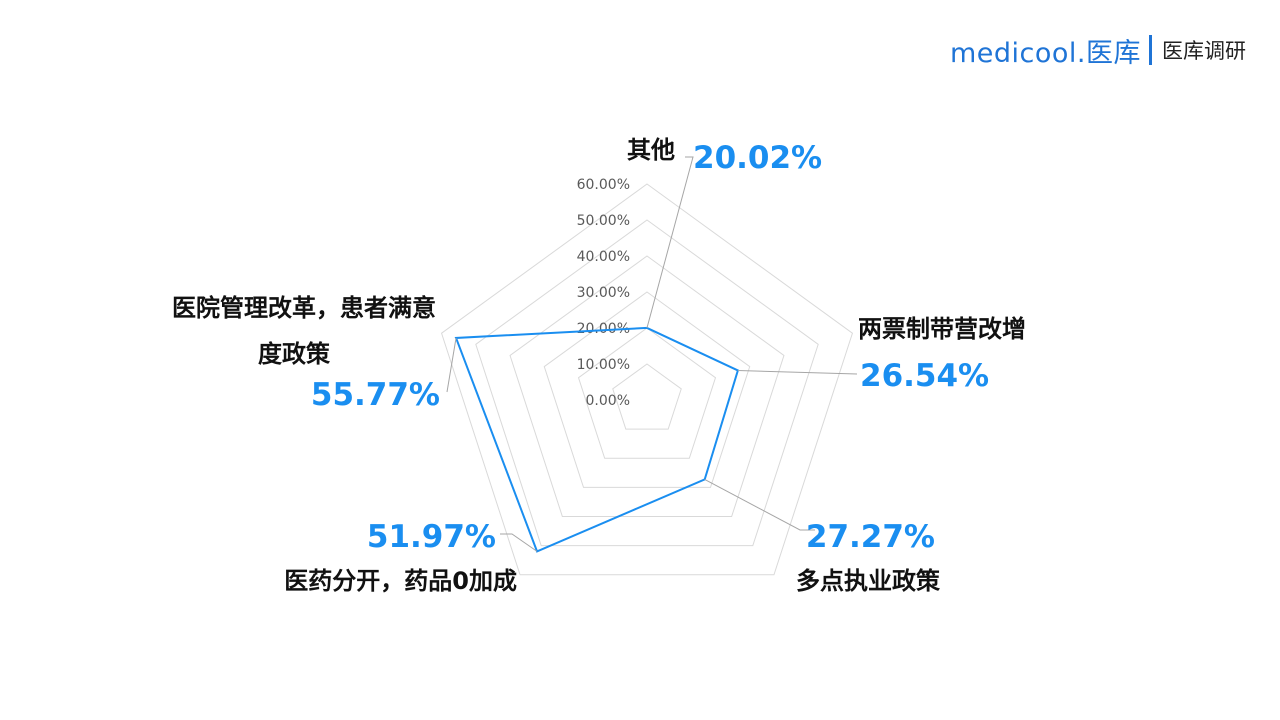 The height and width of the screenshot is (720, 1280). Describe the element at coordinates (651, 150) in the screenshot. I see `category-label: 其他` at that location.